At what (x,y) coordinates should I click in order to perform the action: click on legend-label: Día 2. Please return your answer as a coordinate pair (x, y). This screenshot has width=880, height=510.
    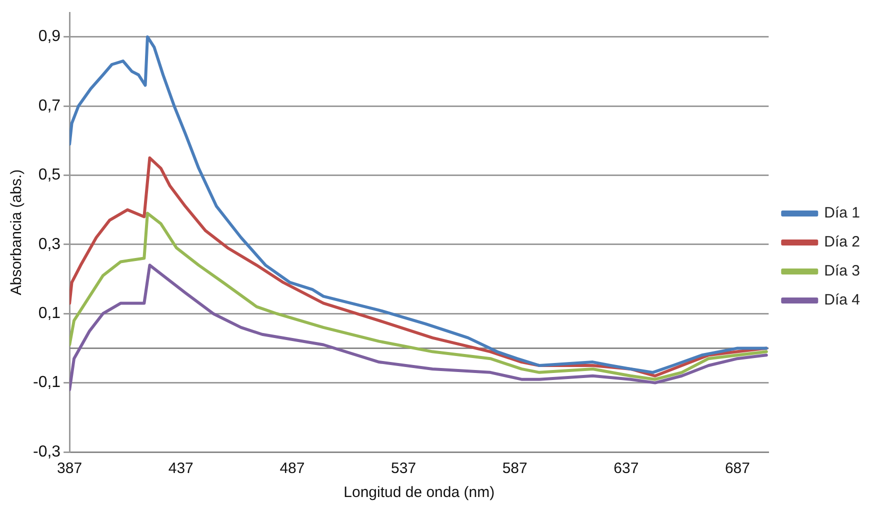
    Looking at the image, I should click on (842, 242).